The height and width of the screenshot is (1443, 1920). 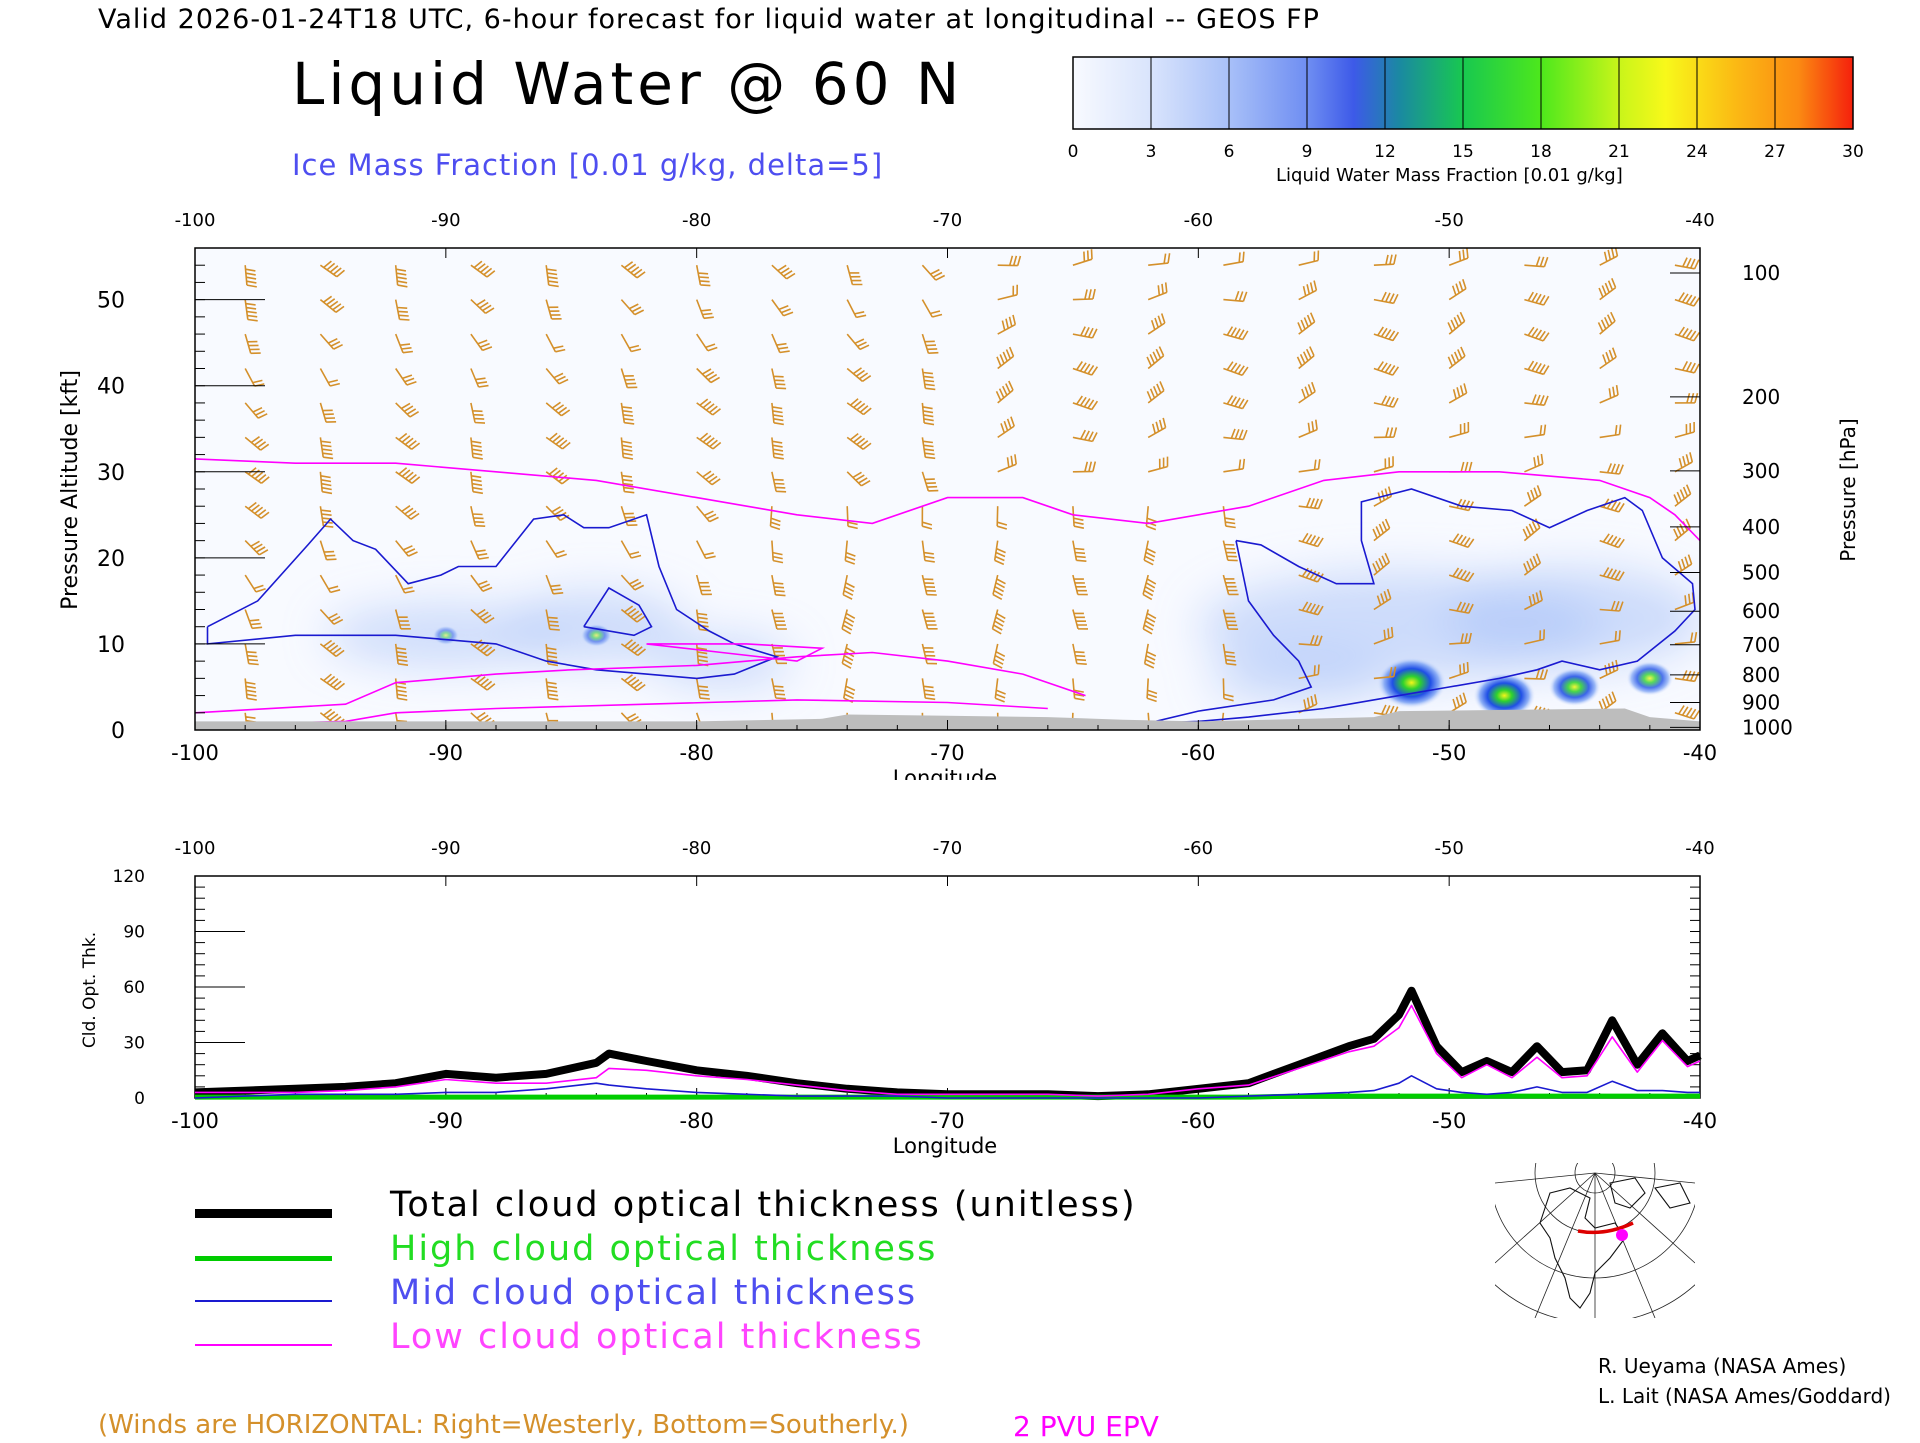 What do you see at coordinates (263, 1213) in the screenshot?
I see `legend-total-swatch` at bounding box center [263, 1213].